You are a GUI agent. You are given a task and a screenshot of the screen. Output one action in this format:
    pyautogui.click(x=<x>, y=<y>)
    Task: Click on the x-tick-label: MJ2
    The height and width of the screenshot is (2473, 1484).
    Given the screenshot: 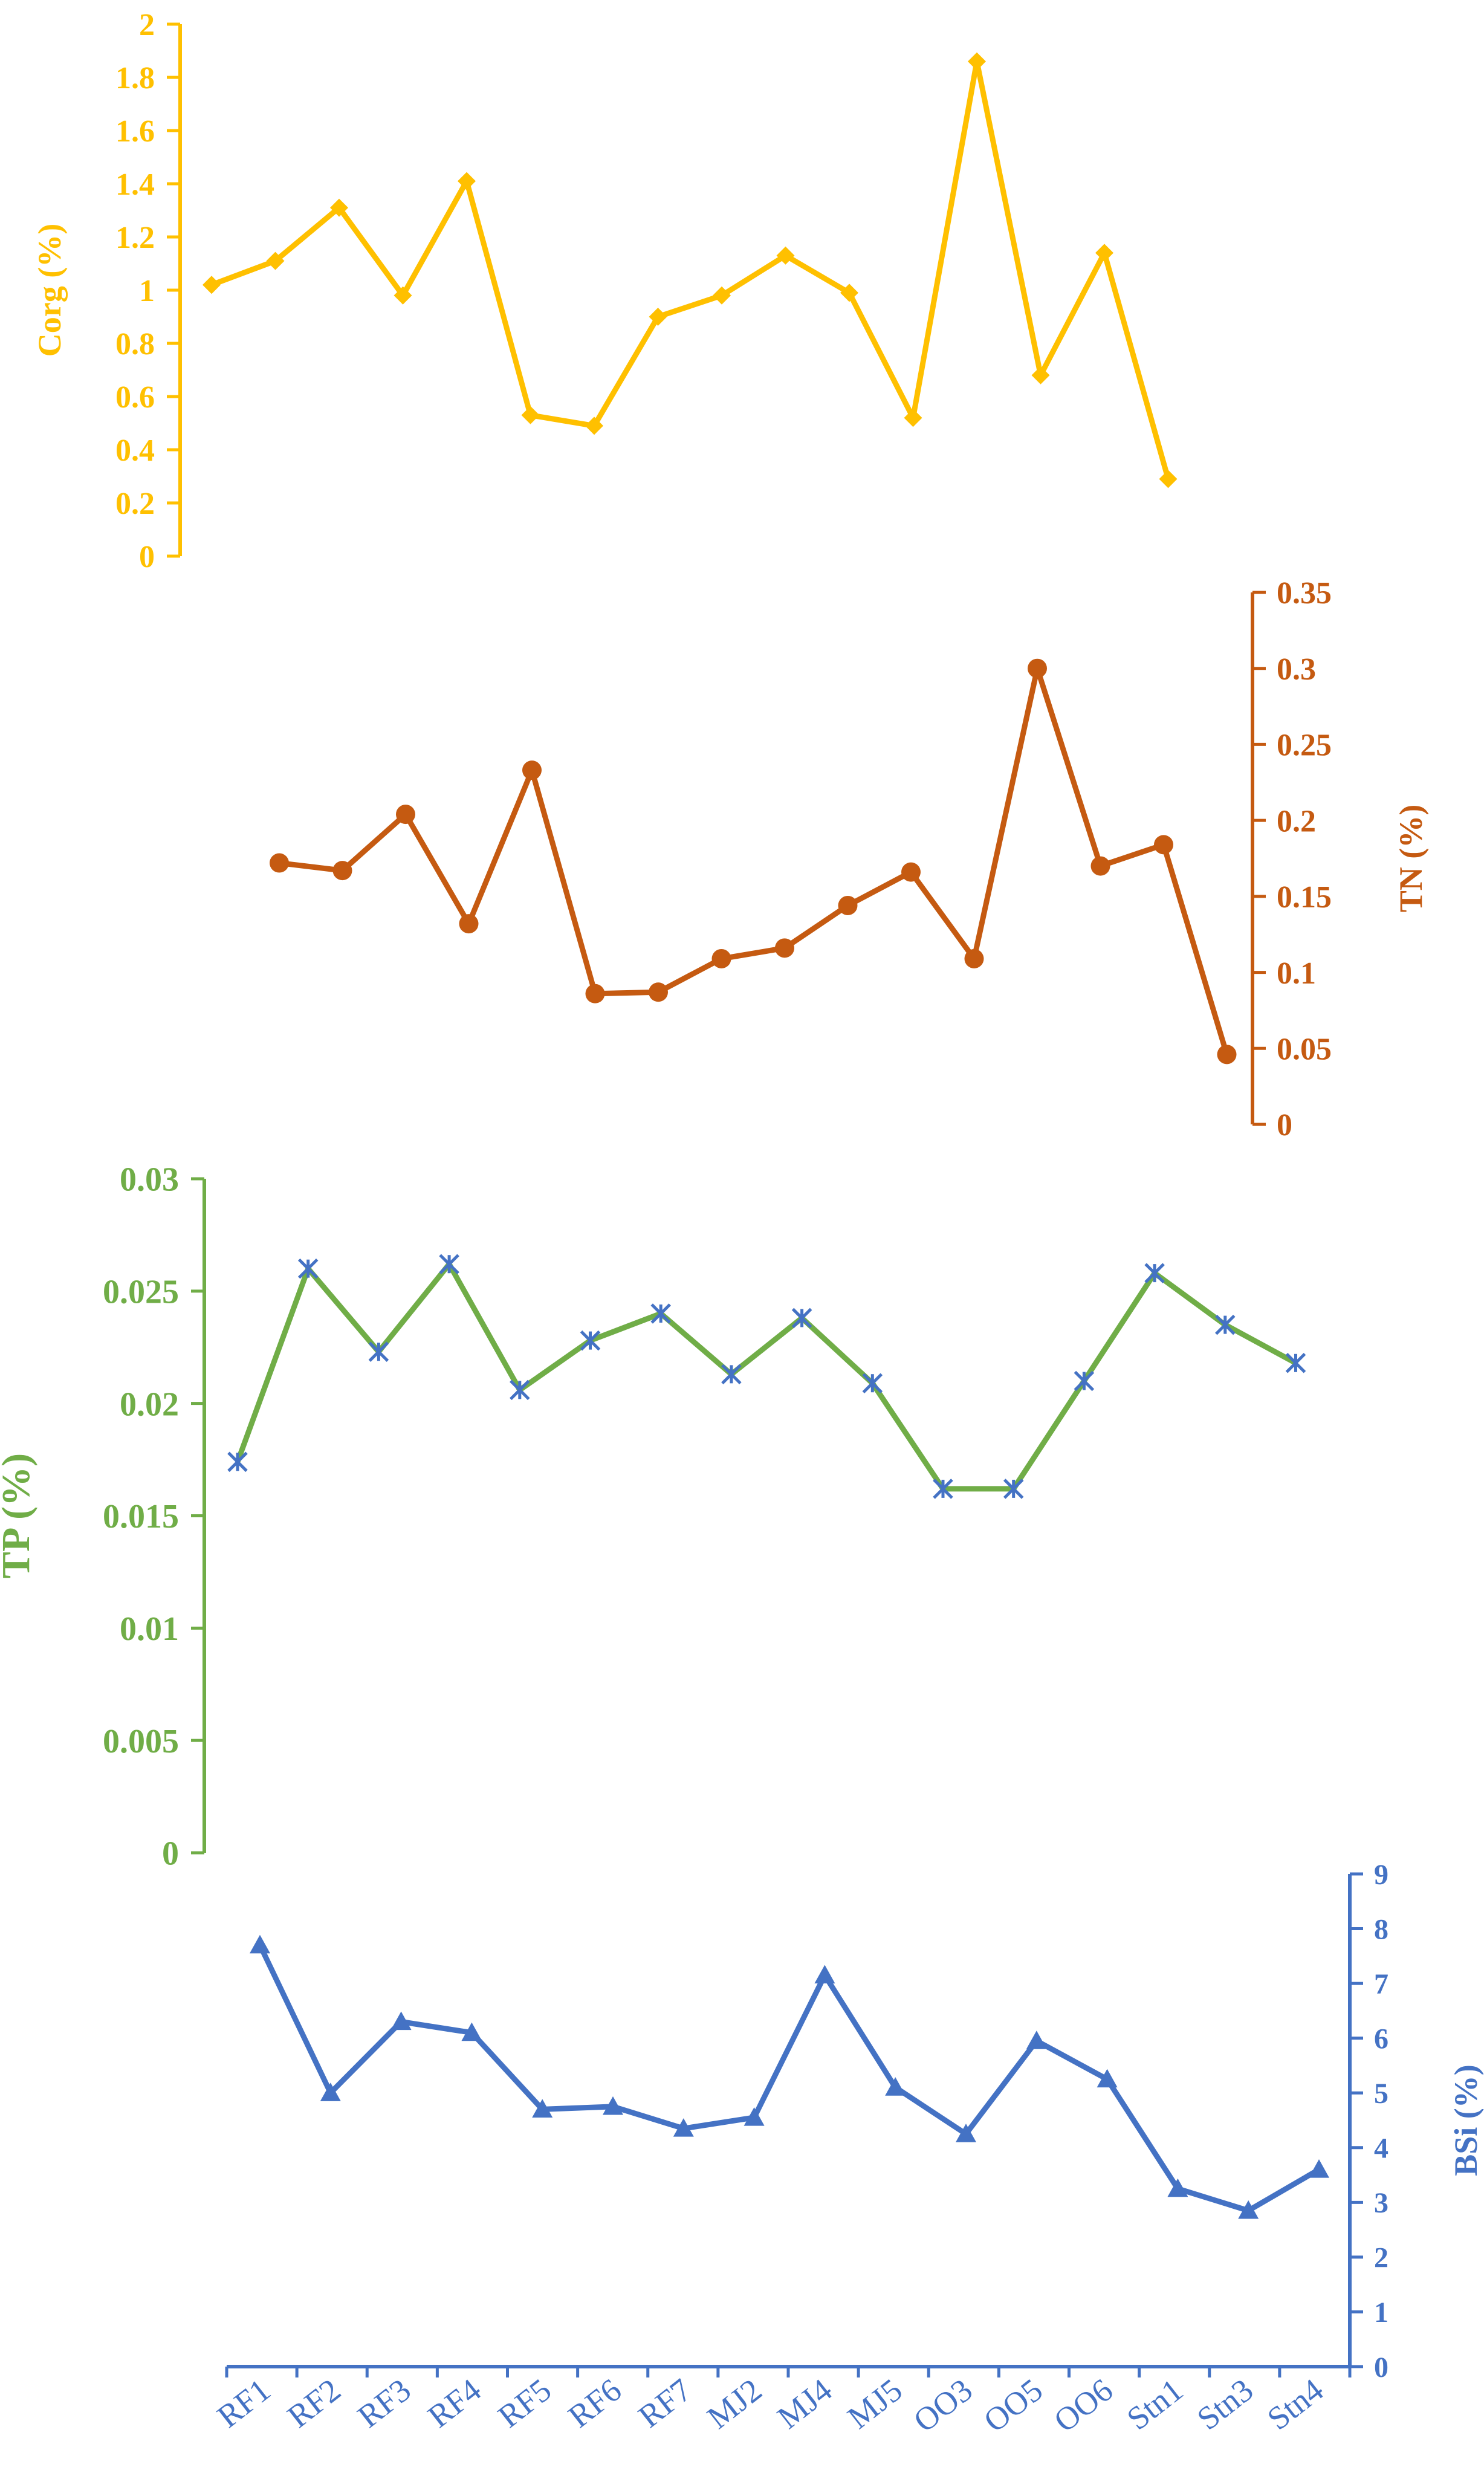 What is the action you would take?
    pyautogui.click(x=735, y=2403)
    